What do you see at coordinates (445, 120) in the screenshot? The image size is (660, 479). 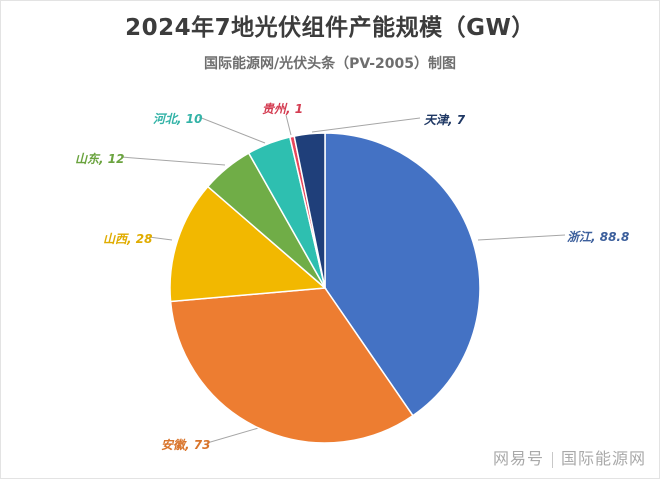 I see `data-label: 天津, 7` at bounding box center [445, 120].